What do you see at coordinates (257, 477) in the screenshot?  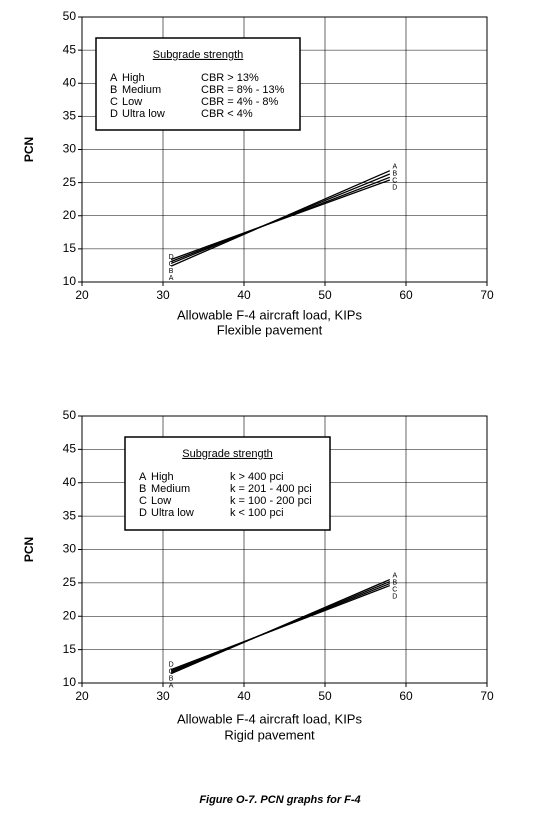 I see `legend-criterion: k > 400 pci` at bounding box center [257, 477].